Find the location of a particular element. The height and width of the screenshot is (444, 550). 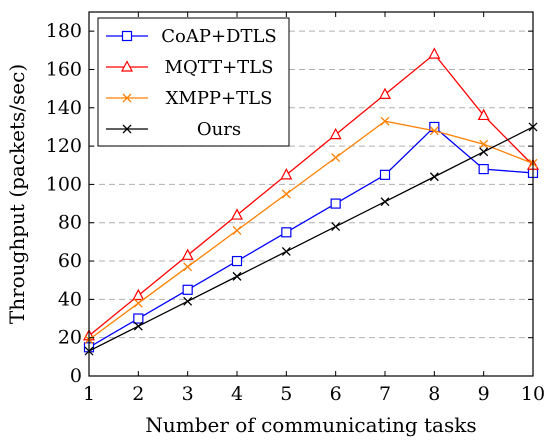

x-tick-label: 4 is located at coordinates (237, 394).